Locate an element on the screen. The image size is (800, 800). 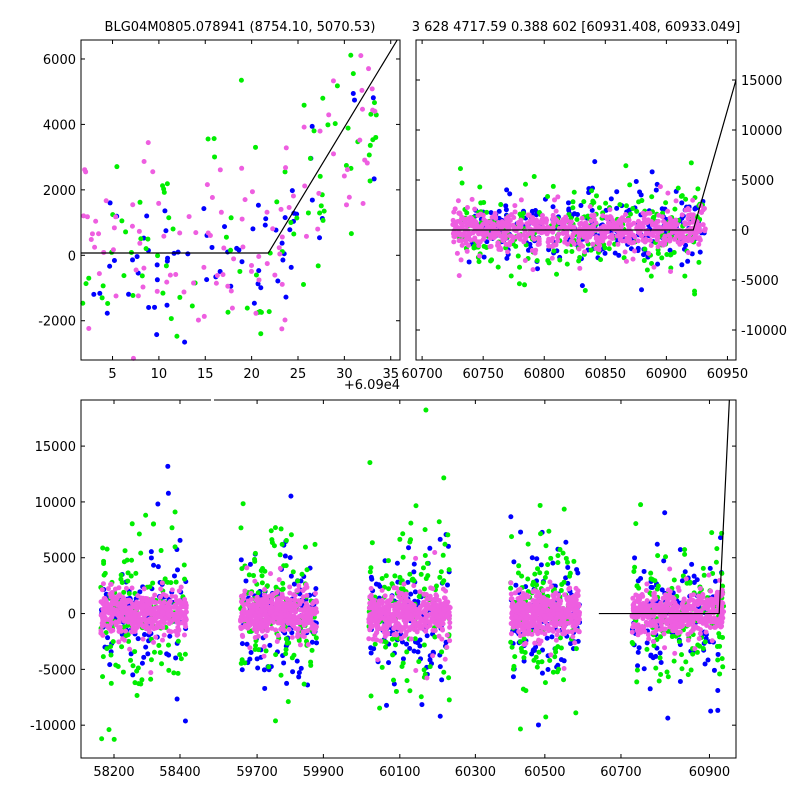
x-tick-label: 60750 is located at coordinates (482, 374).